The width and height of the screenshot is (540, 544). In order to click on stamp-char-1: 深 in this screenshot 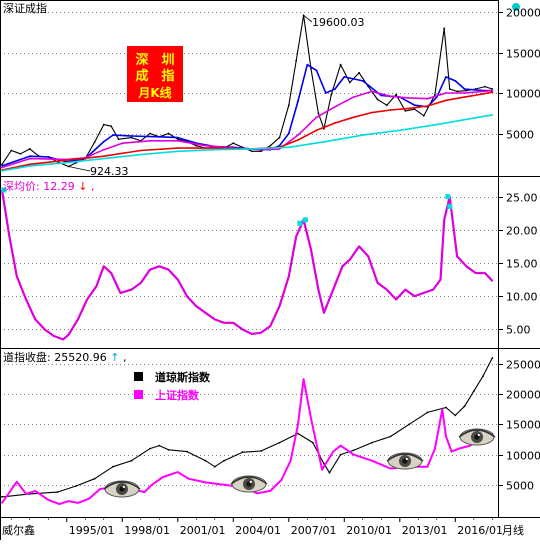, I will do `click(141, 60)`.